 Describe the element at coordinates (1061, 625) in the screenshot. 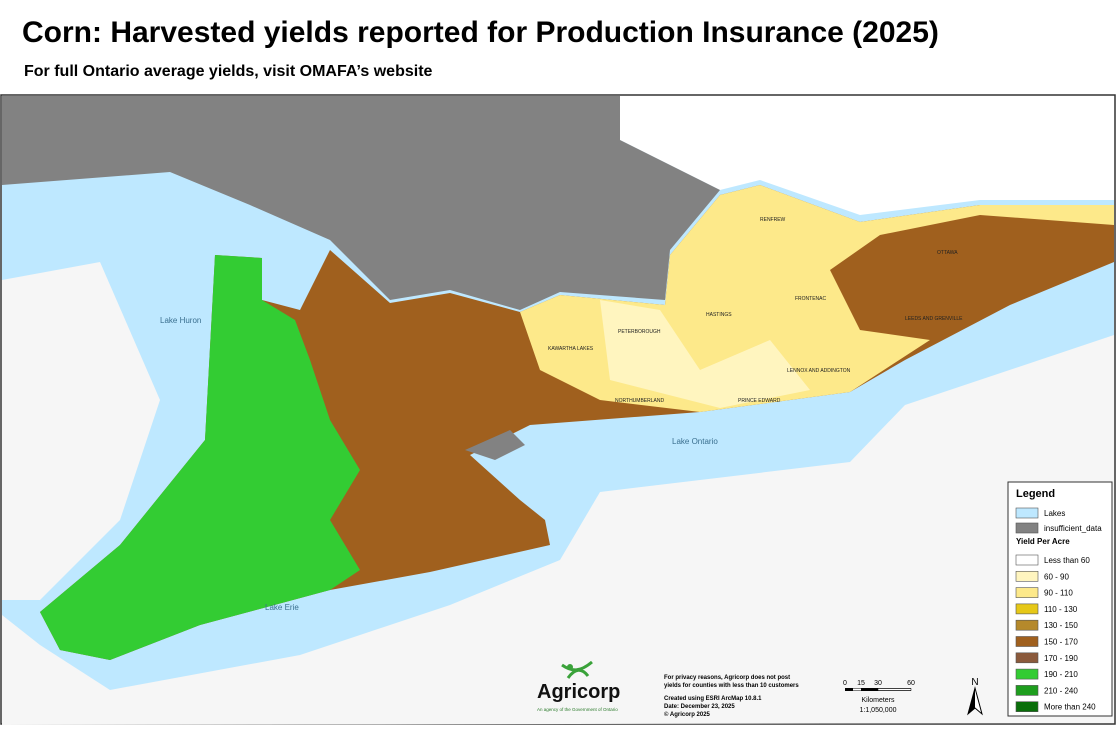

I see `legend-label: 130 - 150` at that location.